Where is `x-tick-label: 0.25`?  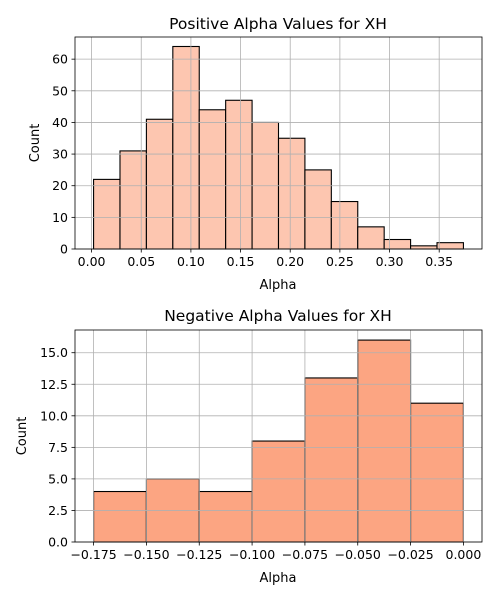 x-tick-label: 0.25 is located at coordinates (340, 261).